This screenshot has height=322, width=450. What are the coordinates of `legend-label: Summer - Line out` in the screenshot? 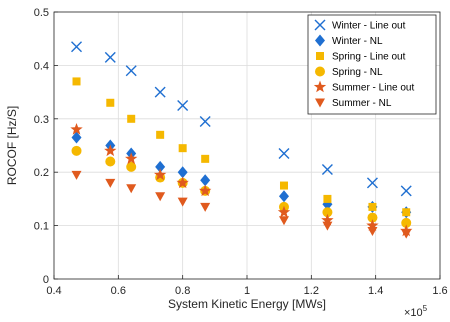 It's located at (373, 88).